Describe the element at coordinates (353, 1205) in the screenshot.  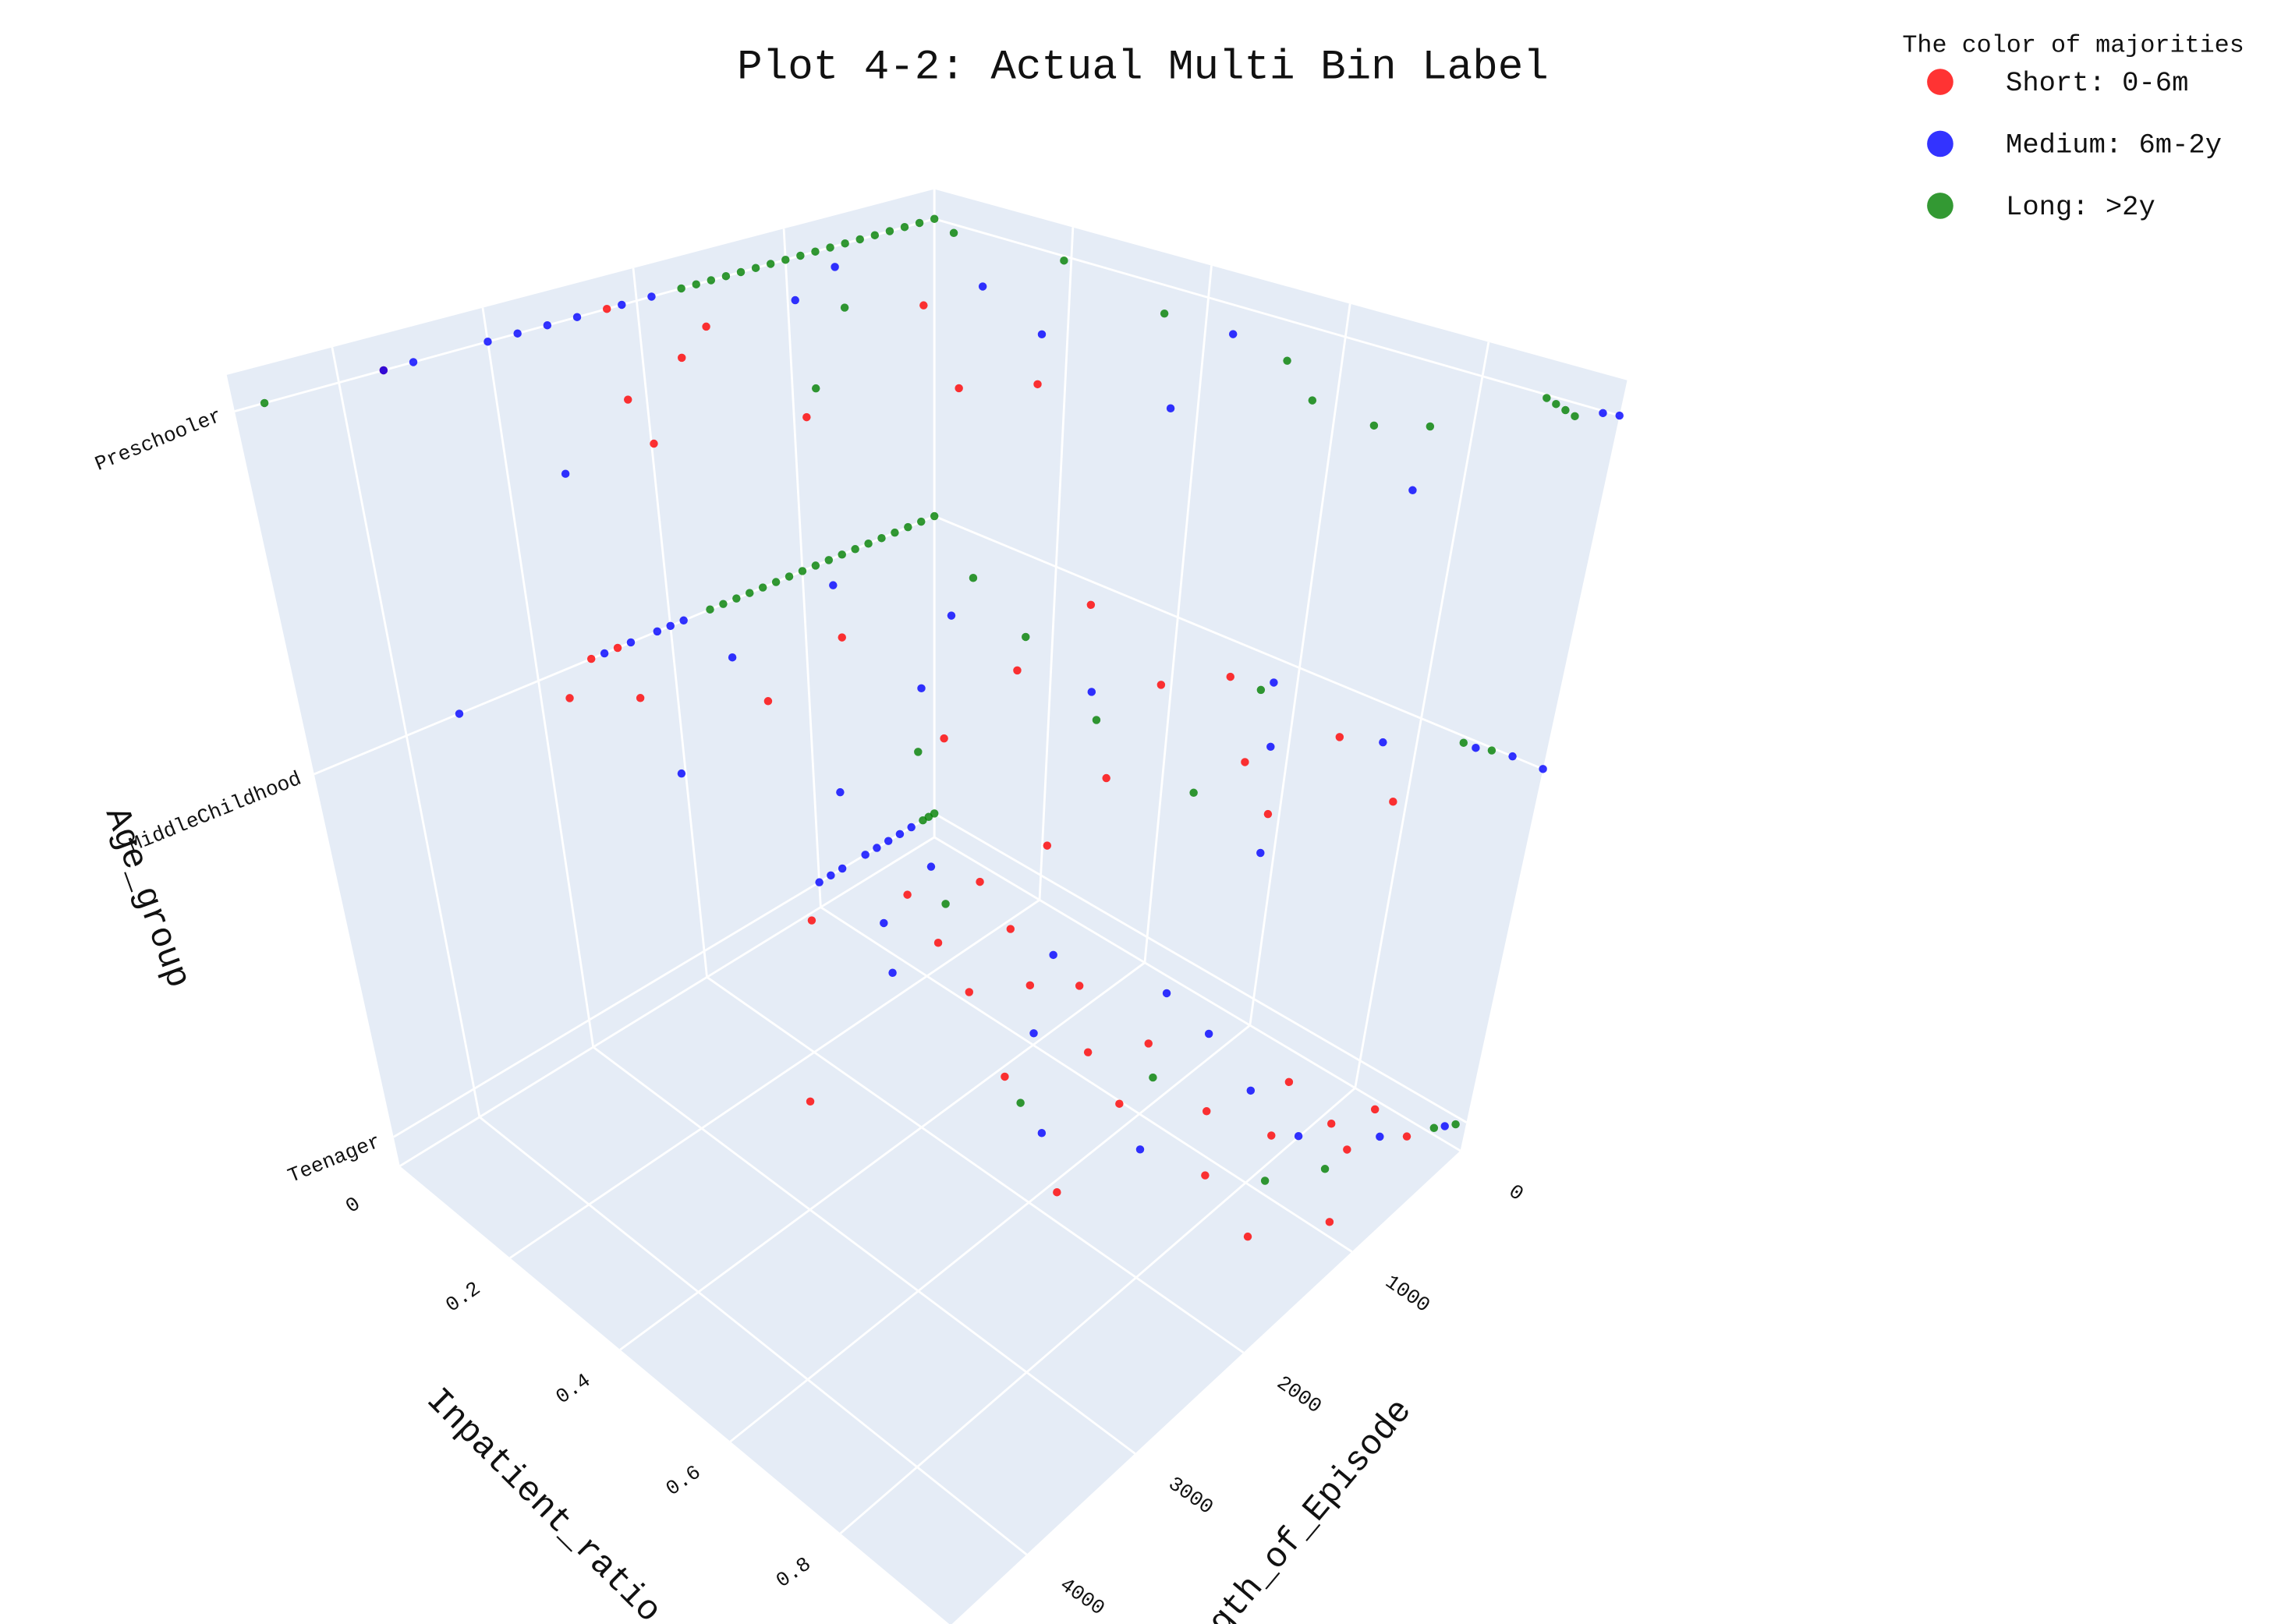
I see `x-tick-label: 0` at that location.